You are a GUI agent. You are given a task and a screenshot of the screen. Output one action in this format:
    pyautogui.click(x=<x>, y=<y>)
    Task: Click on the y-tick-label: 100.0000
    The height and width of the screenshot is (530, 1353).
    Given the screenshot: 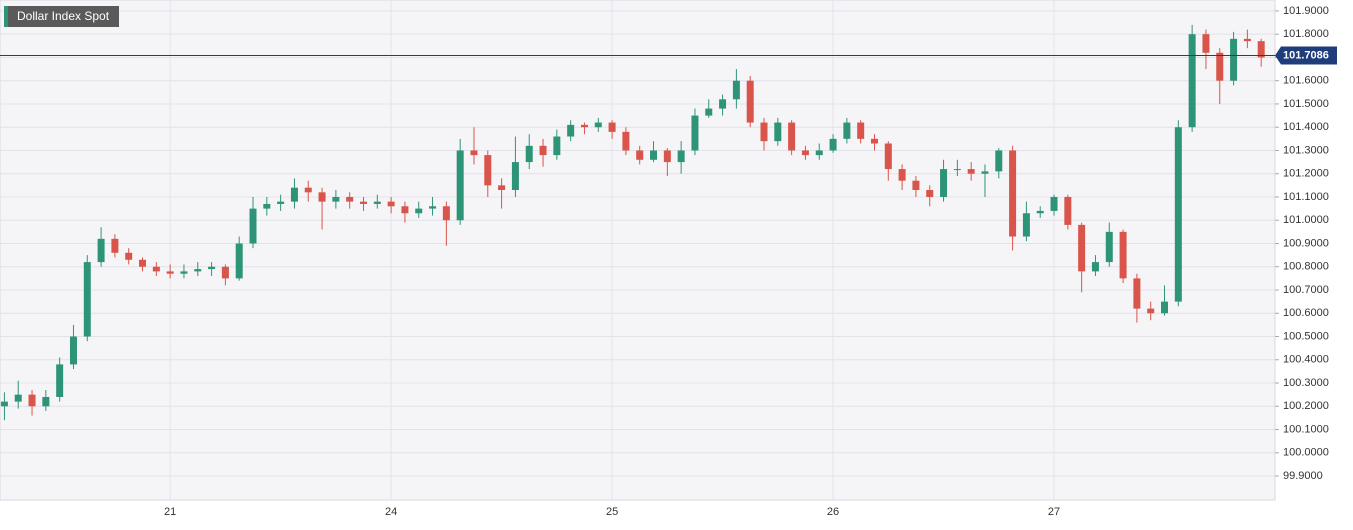 What is the action you would take?
    pyautogui.click(x=1306, y=453)
    